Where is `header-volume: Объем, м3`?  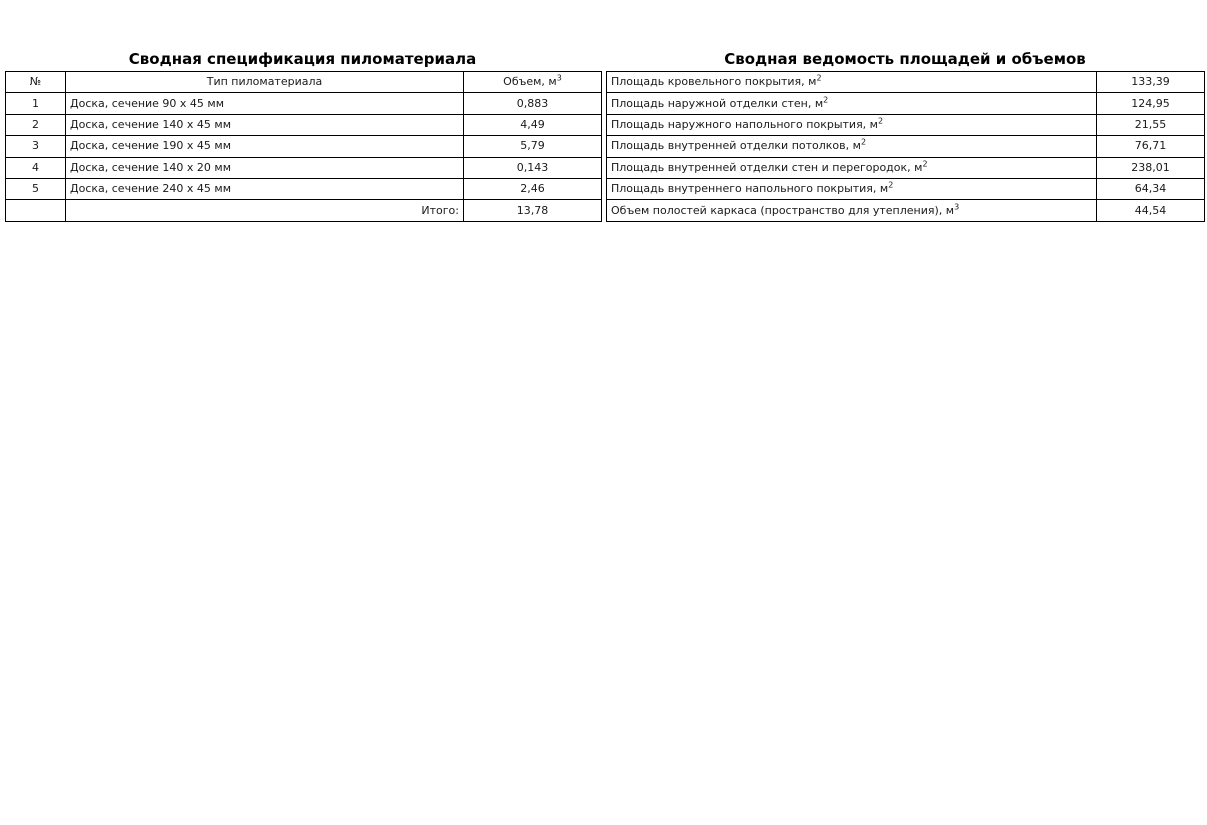
header-volume: Объем, м3 is located at coordinates (532, 82).